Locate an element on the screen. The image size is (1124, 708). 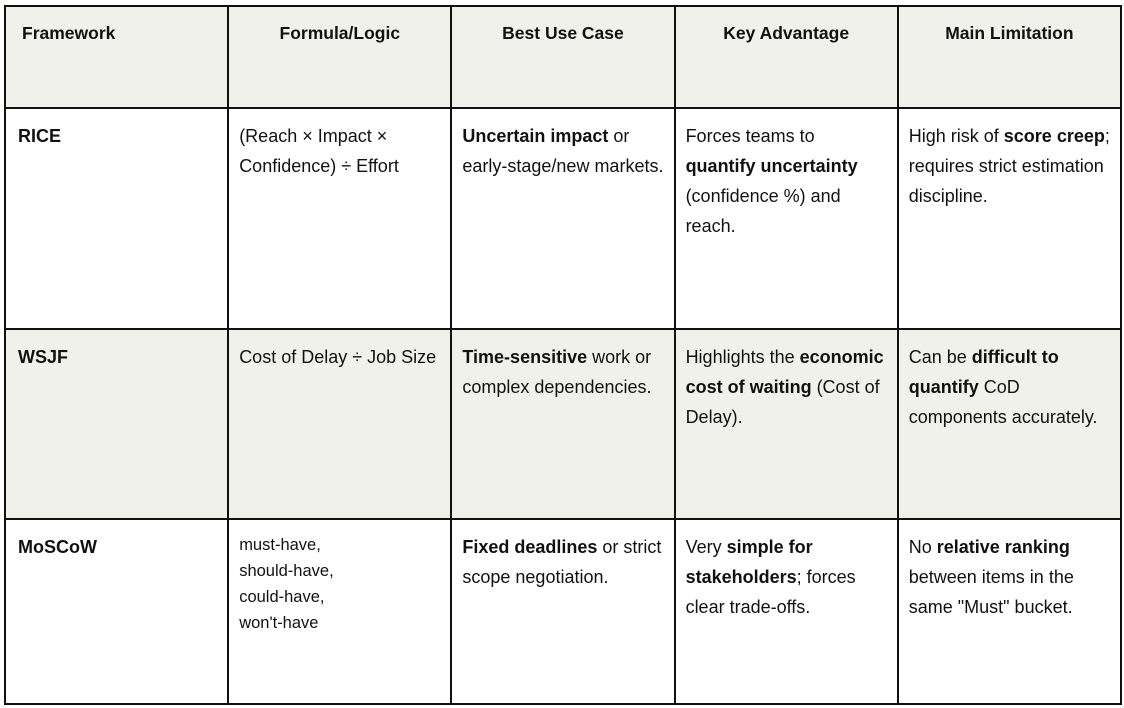
text: Very is located at coordinates (706, 547).